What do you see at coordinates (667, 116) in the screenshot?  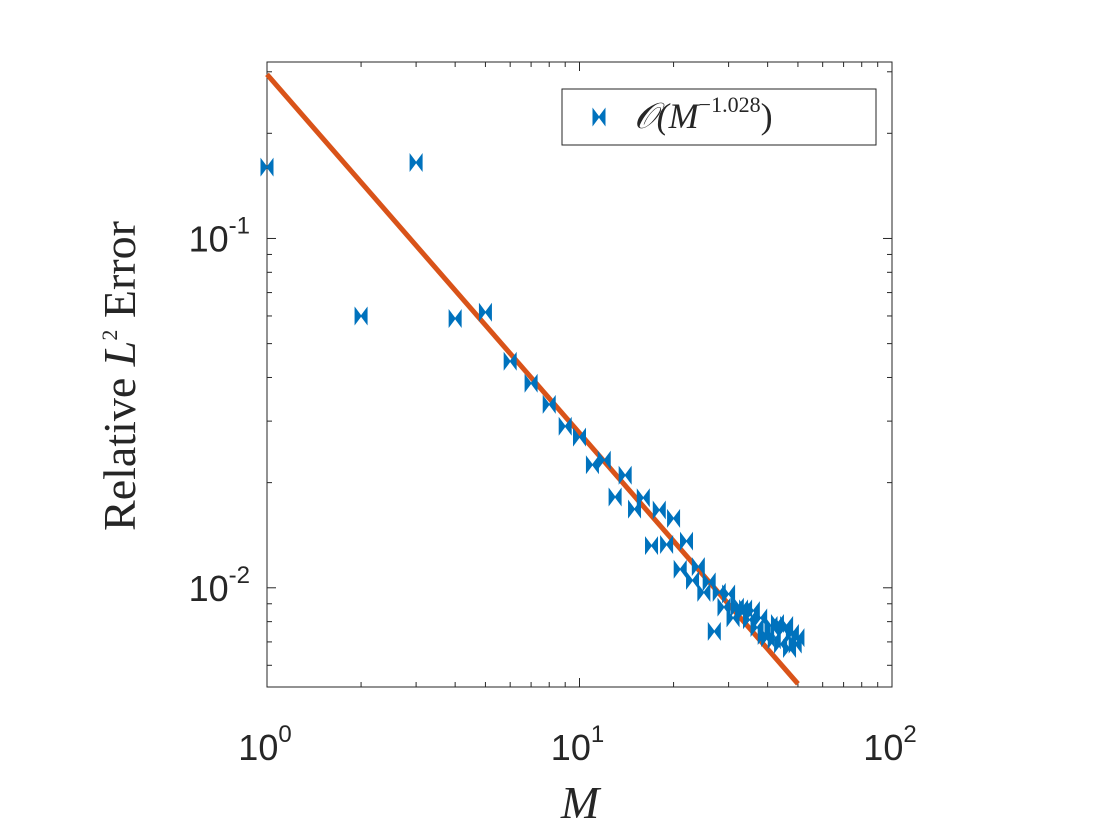 I see `legend-entry-base: 𝒪(M` at bounding box center [667, 116].